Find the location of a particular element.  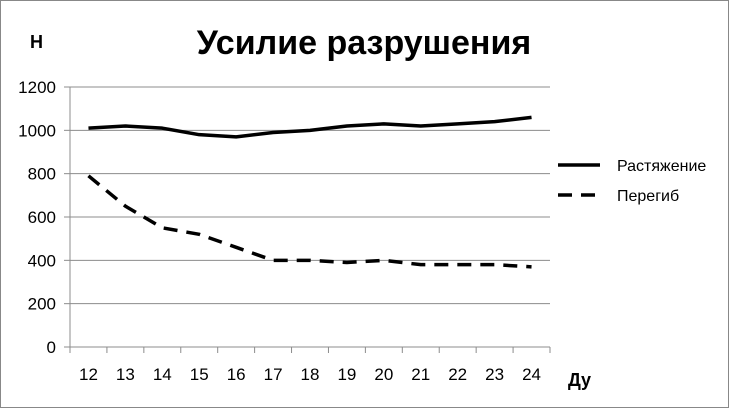

legend: Растяжение Перегиб is located at coordinates (632, 181).